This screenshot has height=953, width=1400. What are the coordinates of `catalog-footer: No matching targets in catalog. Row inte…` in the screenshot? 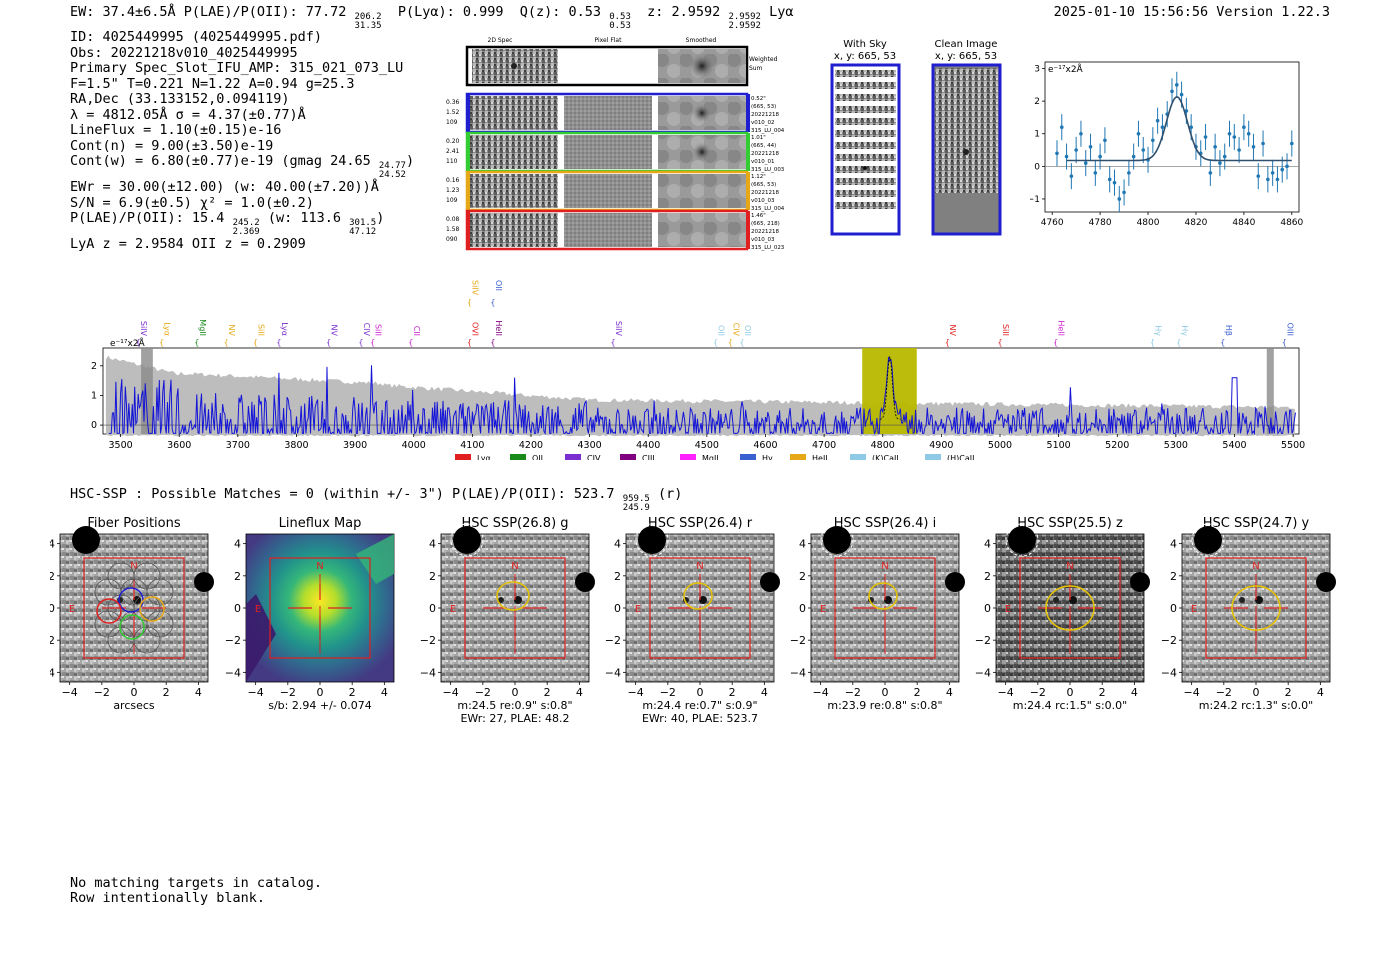 It's located at (196, 891).